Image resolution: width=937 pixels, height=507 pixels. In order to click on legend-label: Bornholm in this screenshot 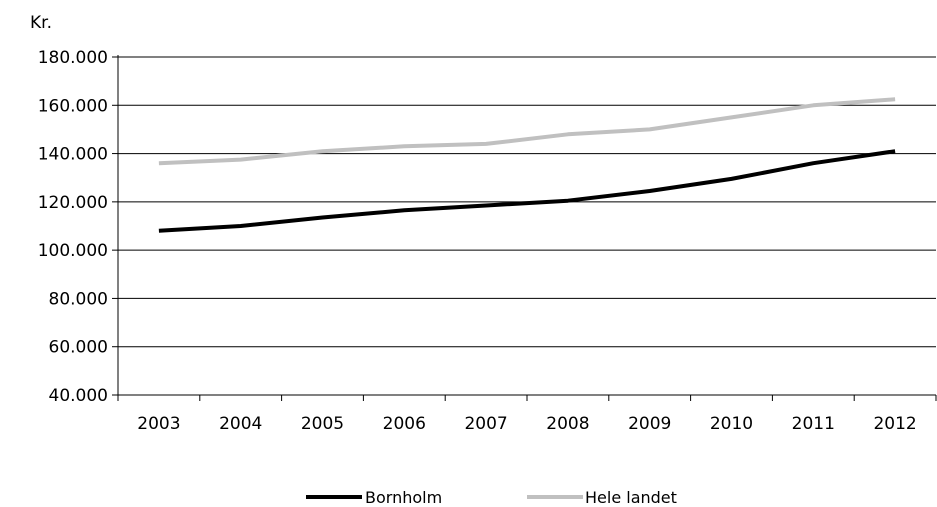, I will do `click(403, 497)`.